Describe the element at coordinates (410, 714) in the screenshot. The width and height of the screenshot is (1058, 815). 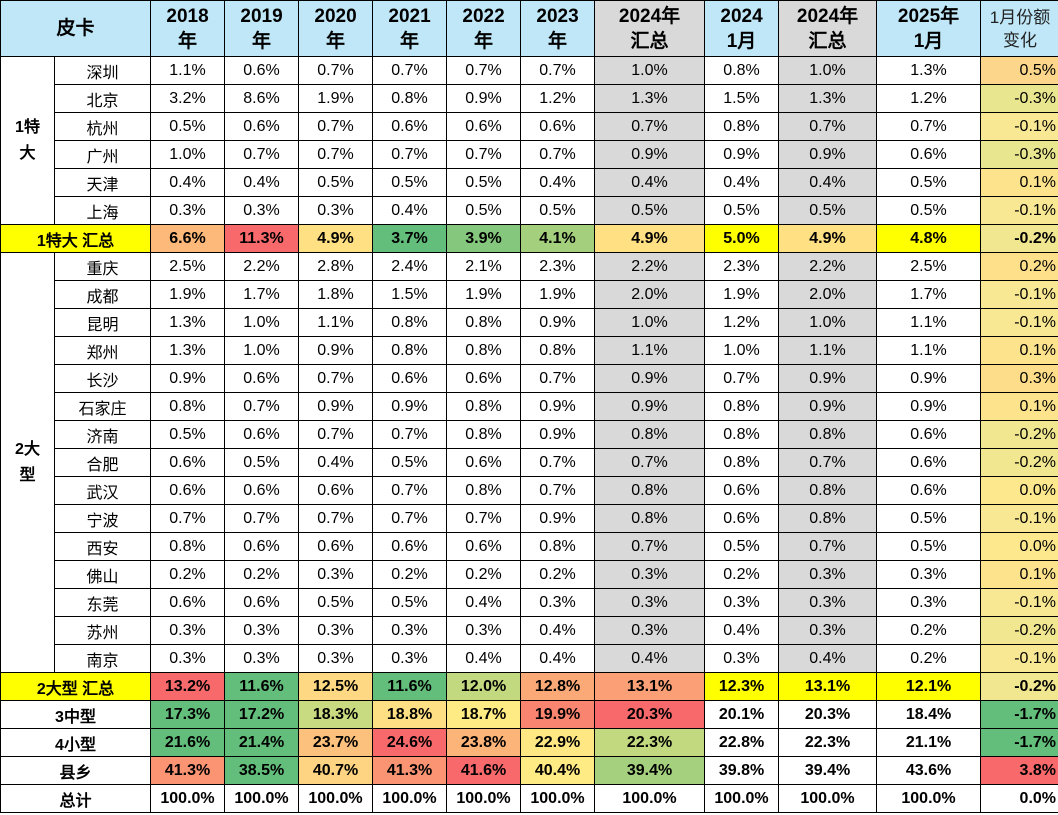
I see `value-cell: 18.8%` at that location.